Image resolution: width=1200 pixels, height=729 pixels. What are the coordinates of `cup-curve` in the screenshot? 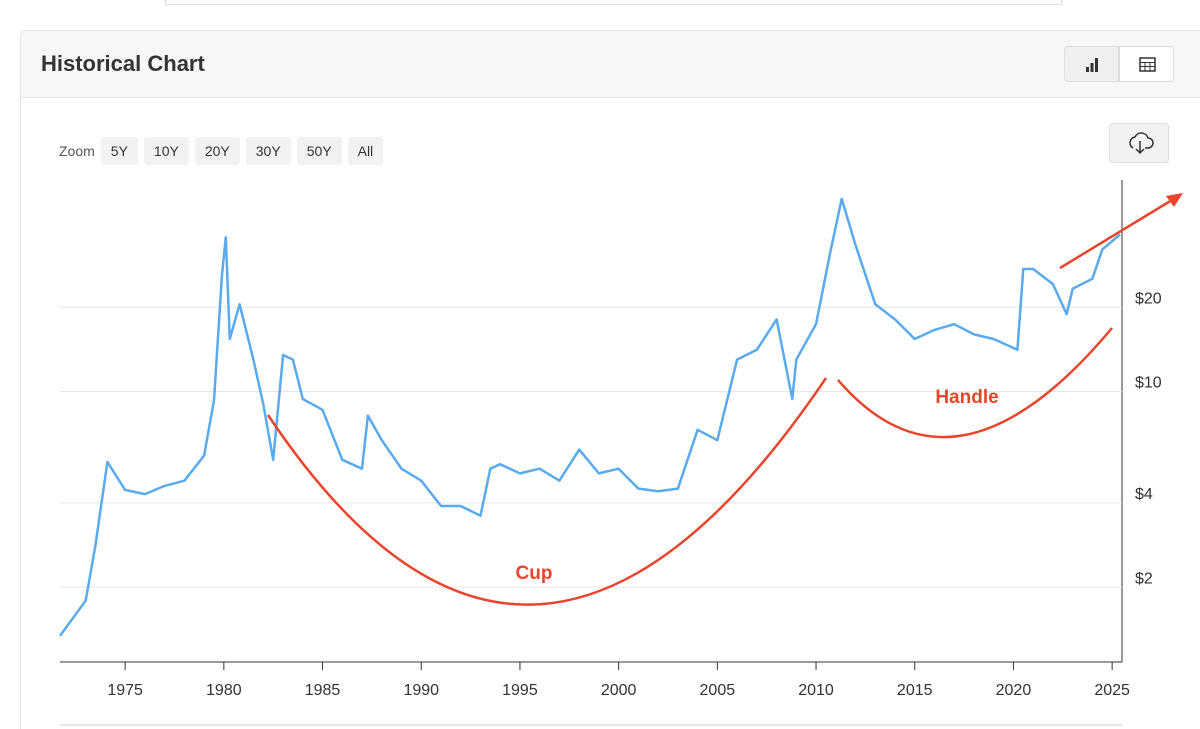 It's located at (547, 491).